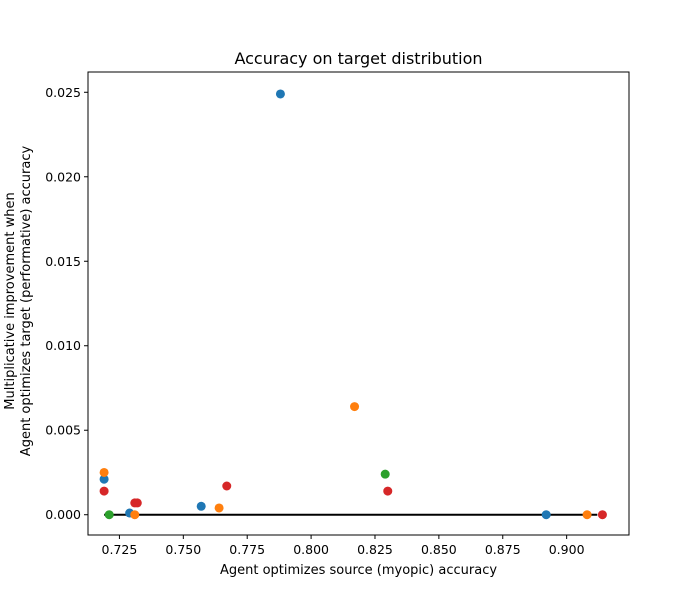 This screenshot has width=700, height=600. I want to click on x-tick-label: 0.800, so click(311, 549).